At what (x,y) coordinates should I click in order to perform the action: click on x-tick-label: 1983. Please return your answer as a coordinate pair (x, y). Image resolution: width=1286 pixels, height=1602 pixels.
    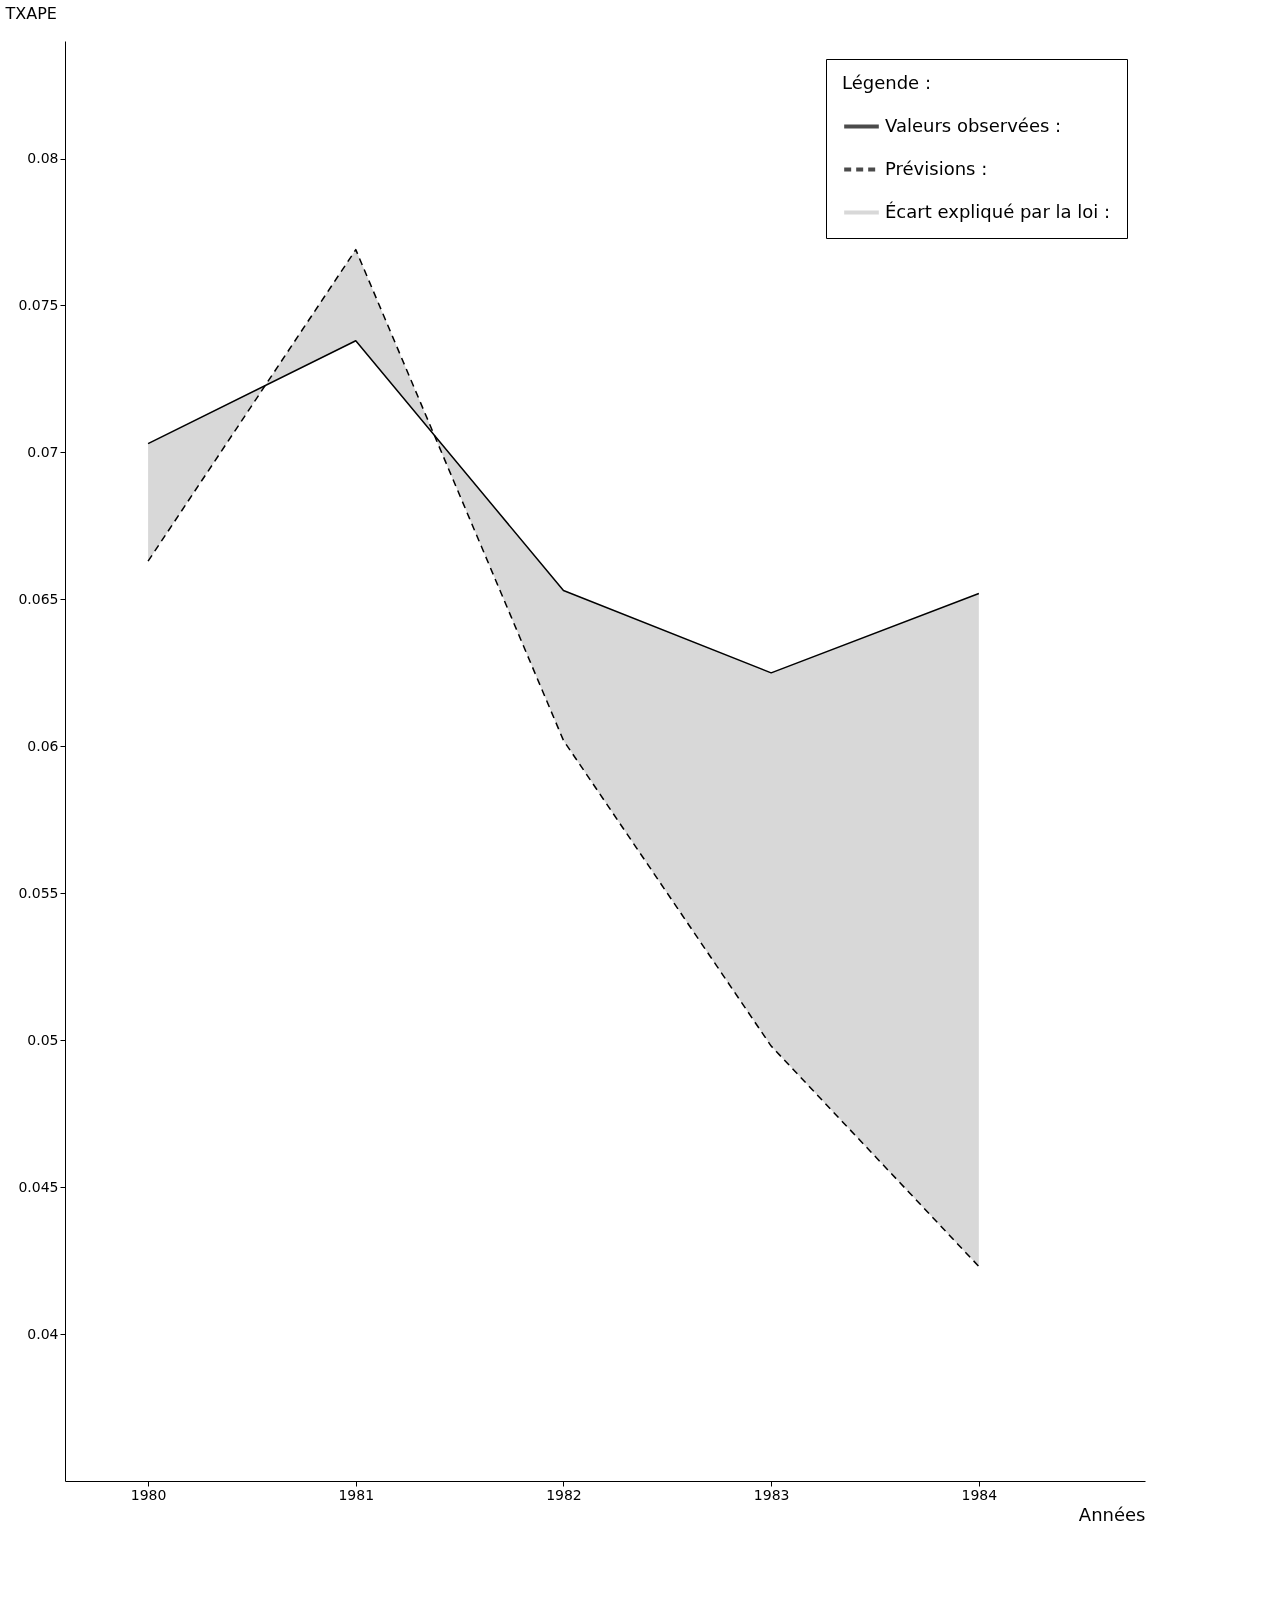
    Looking at the image, I should click on (771, 1494).